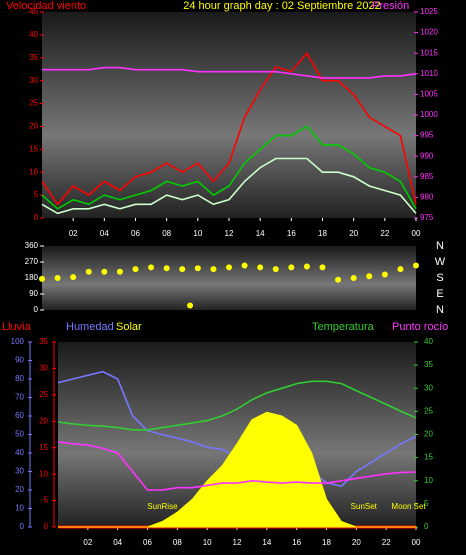 This screenshot has height=555, width=466. Describe the element at coordinates (33, 148) in the screenshot. I see `y-tick-label: 15` at that location.